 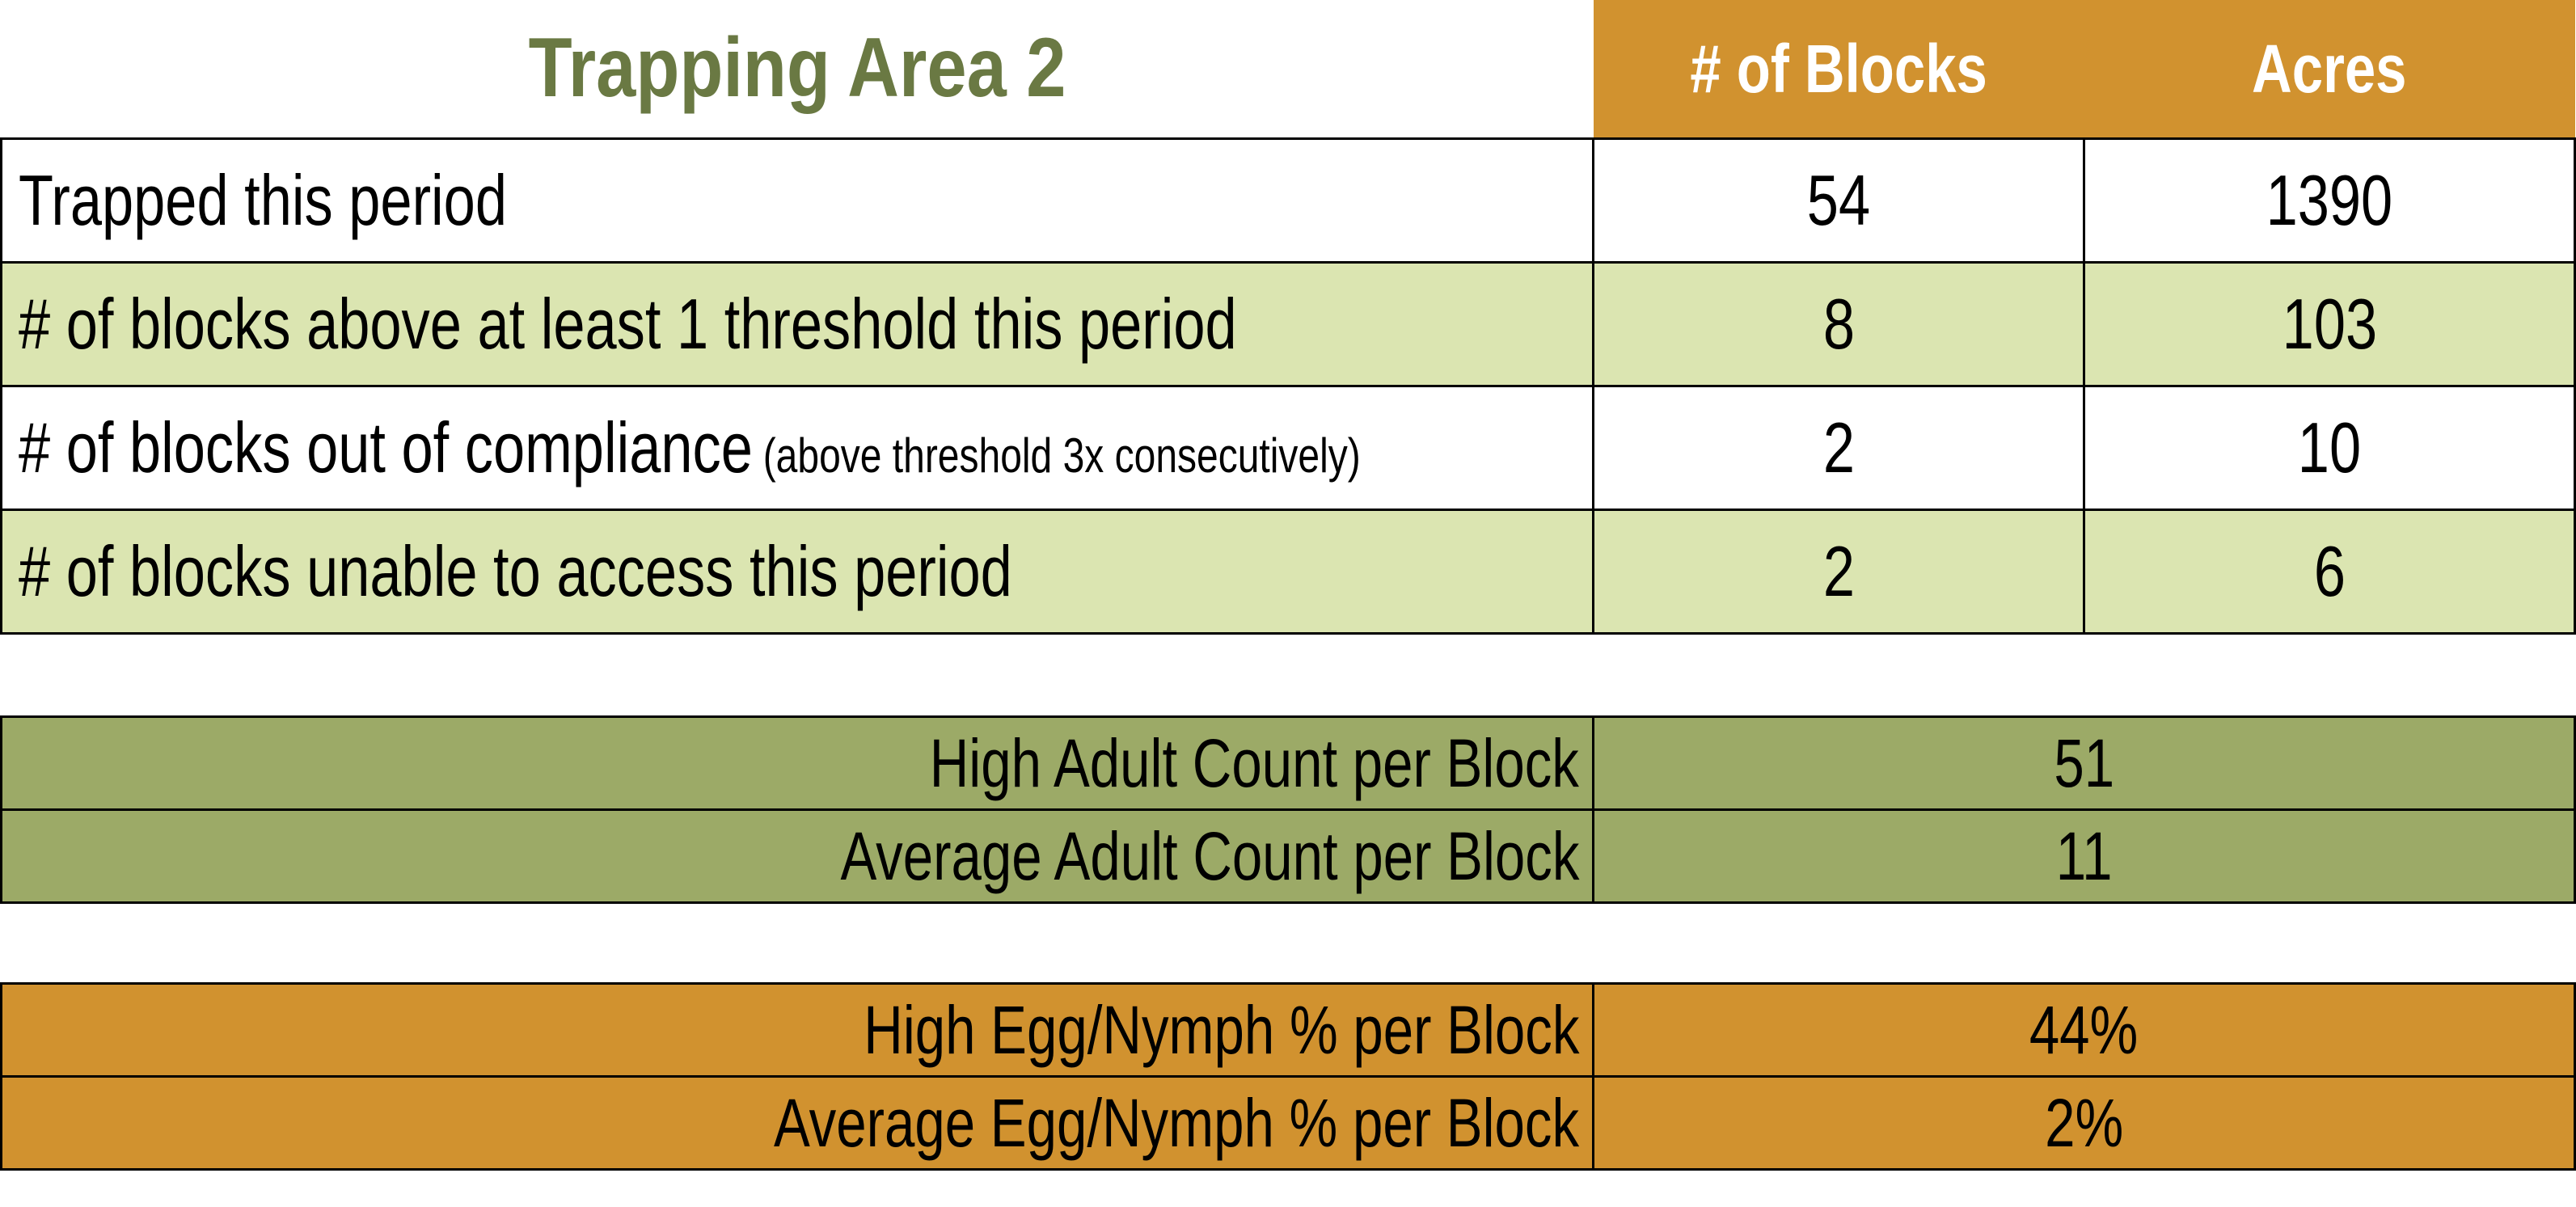 What do you see at coordinates (386, 447) in the screenshot?
I see `row-label: # of blocks out of compliance` at bounding box center [386, 447].